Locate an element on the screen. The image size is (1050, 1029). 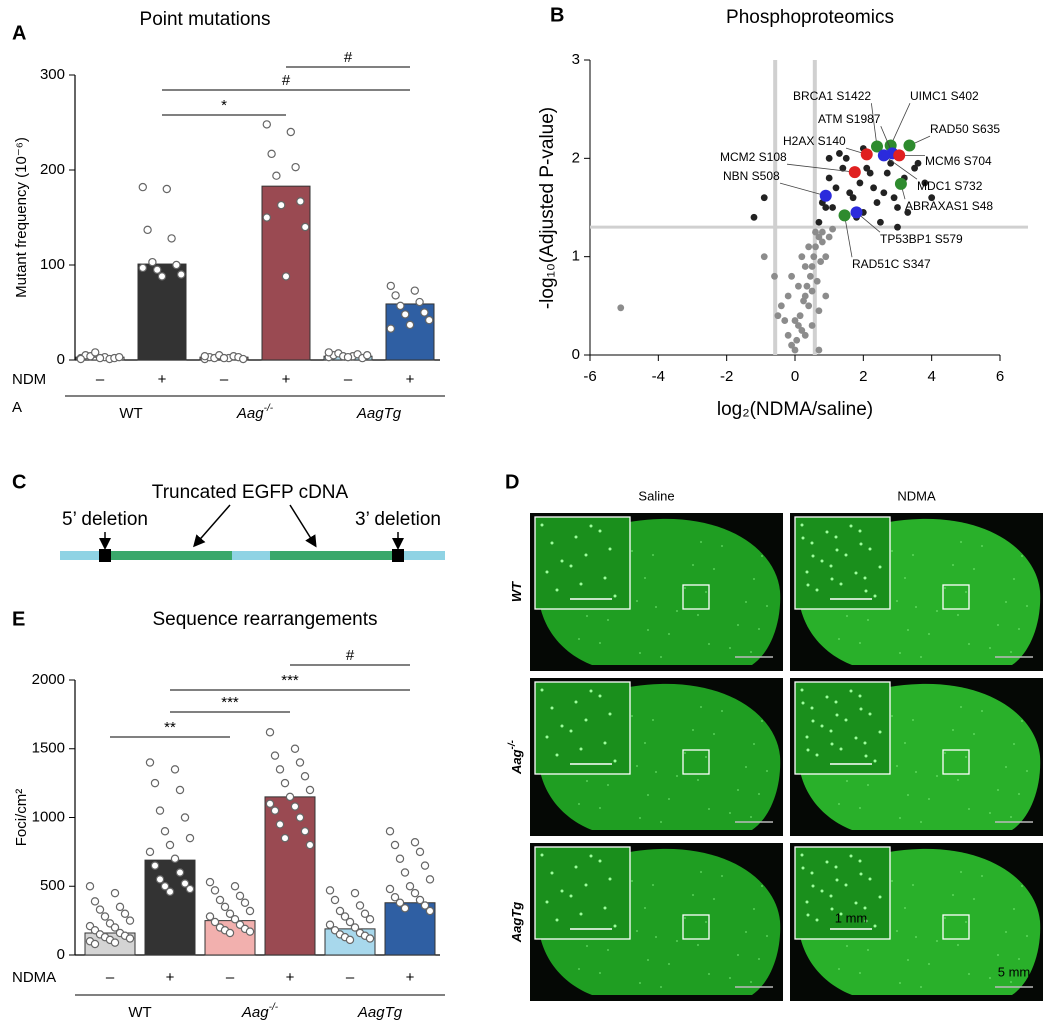
y-tick-label: 100 is located at coordinates (52, 264).